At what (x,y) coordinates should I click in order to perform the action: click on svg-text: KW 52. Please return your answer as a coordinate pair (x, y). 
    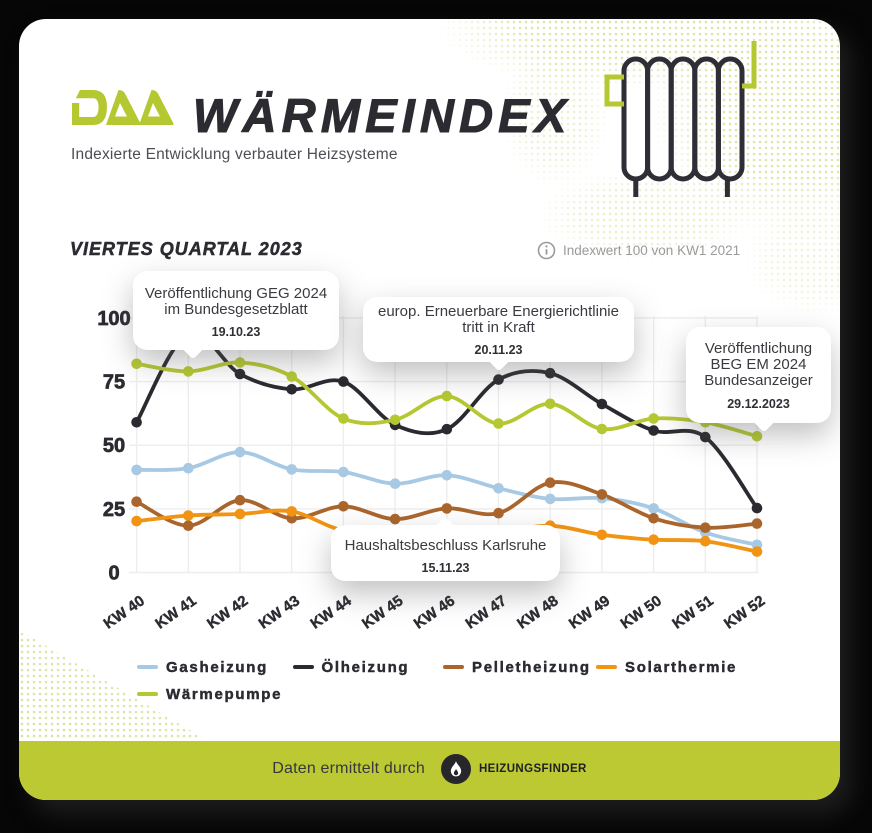
    Looking at the image, I should click on (744, 612).